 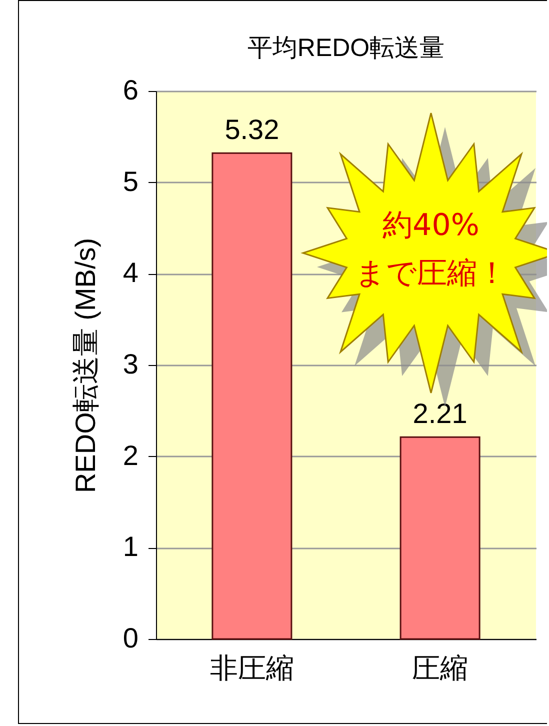 What do you see at coordinates (440, 414) in the screenshot?
I see `data-label: 2.21` at bounding box center [440, 414].